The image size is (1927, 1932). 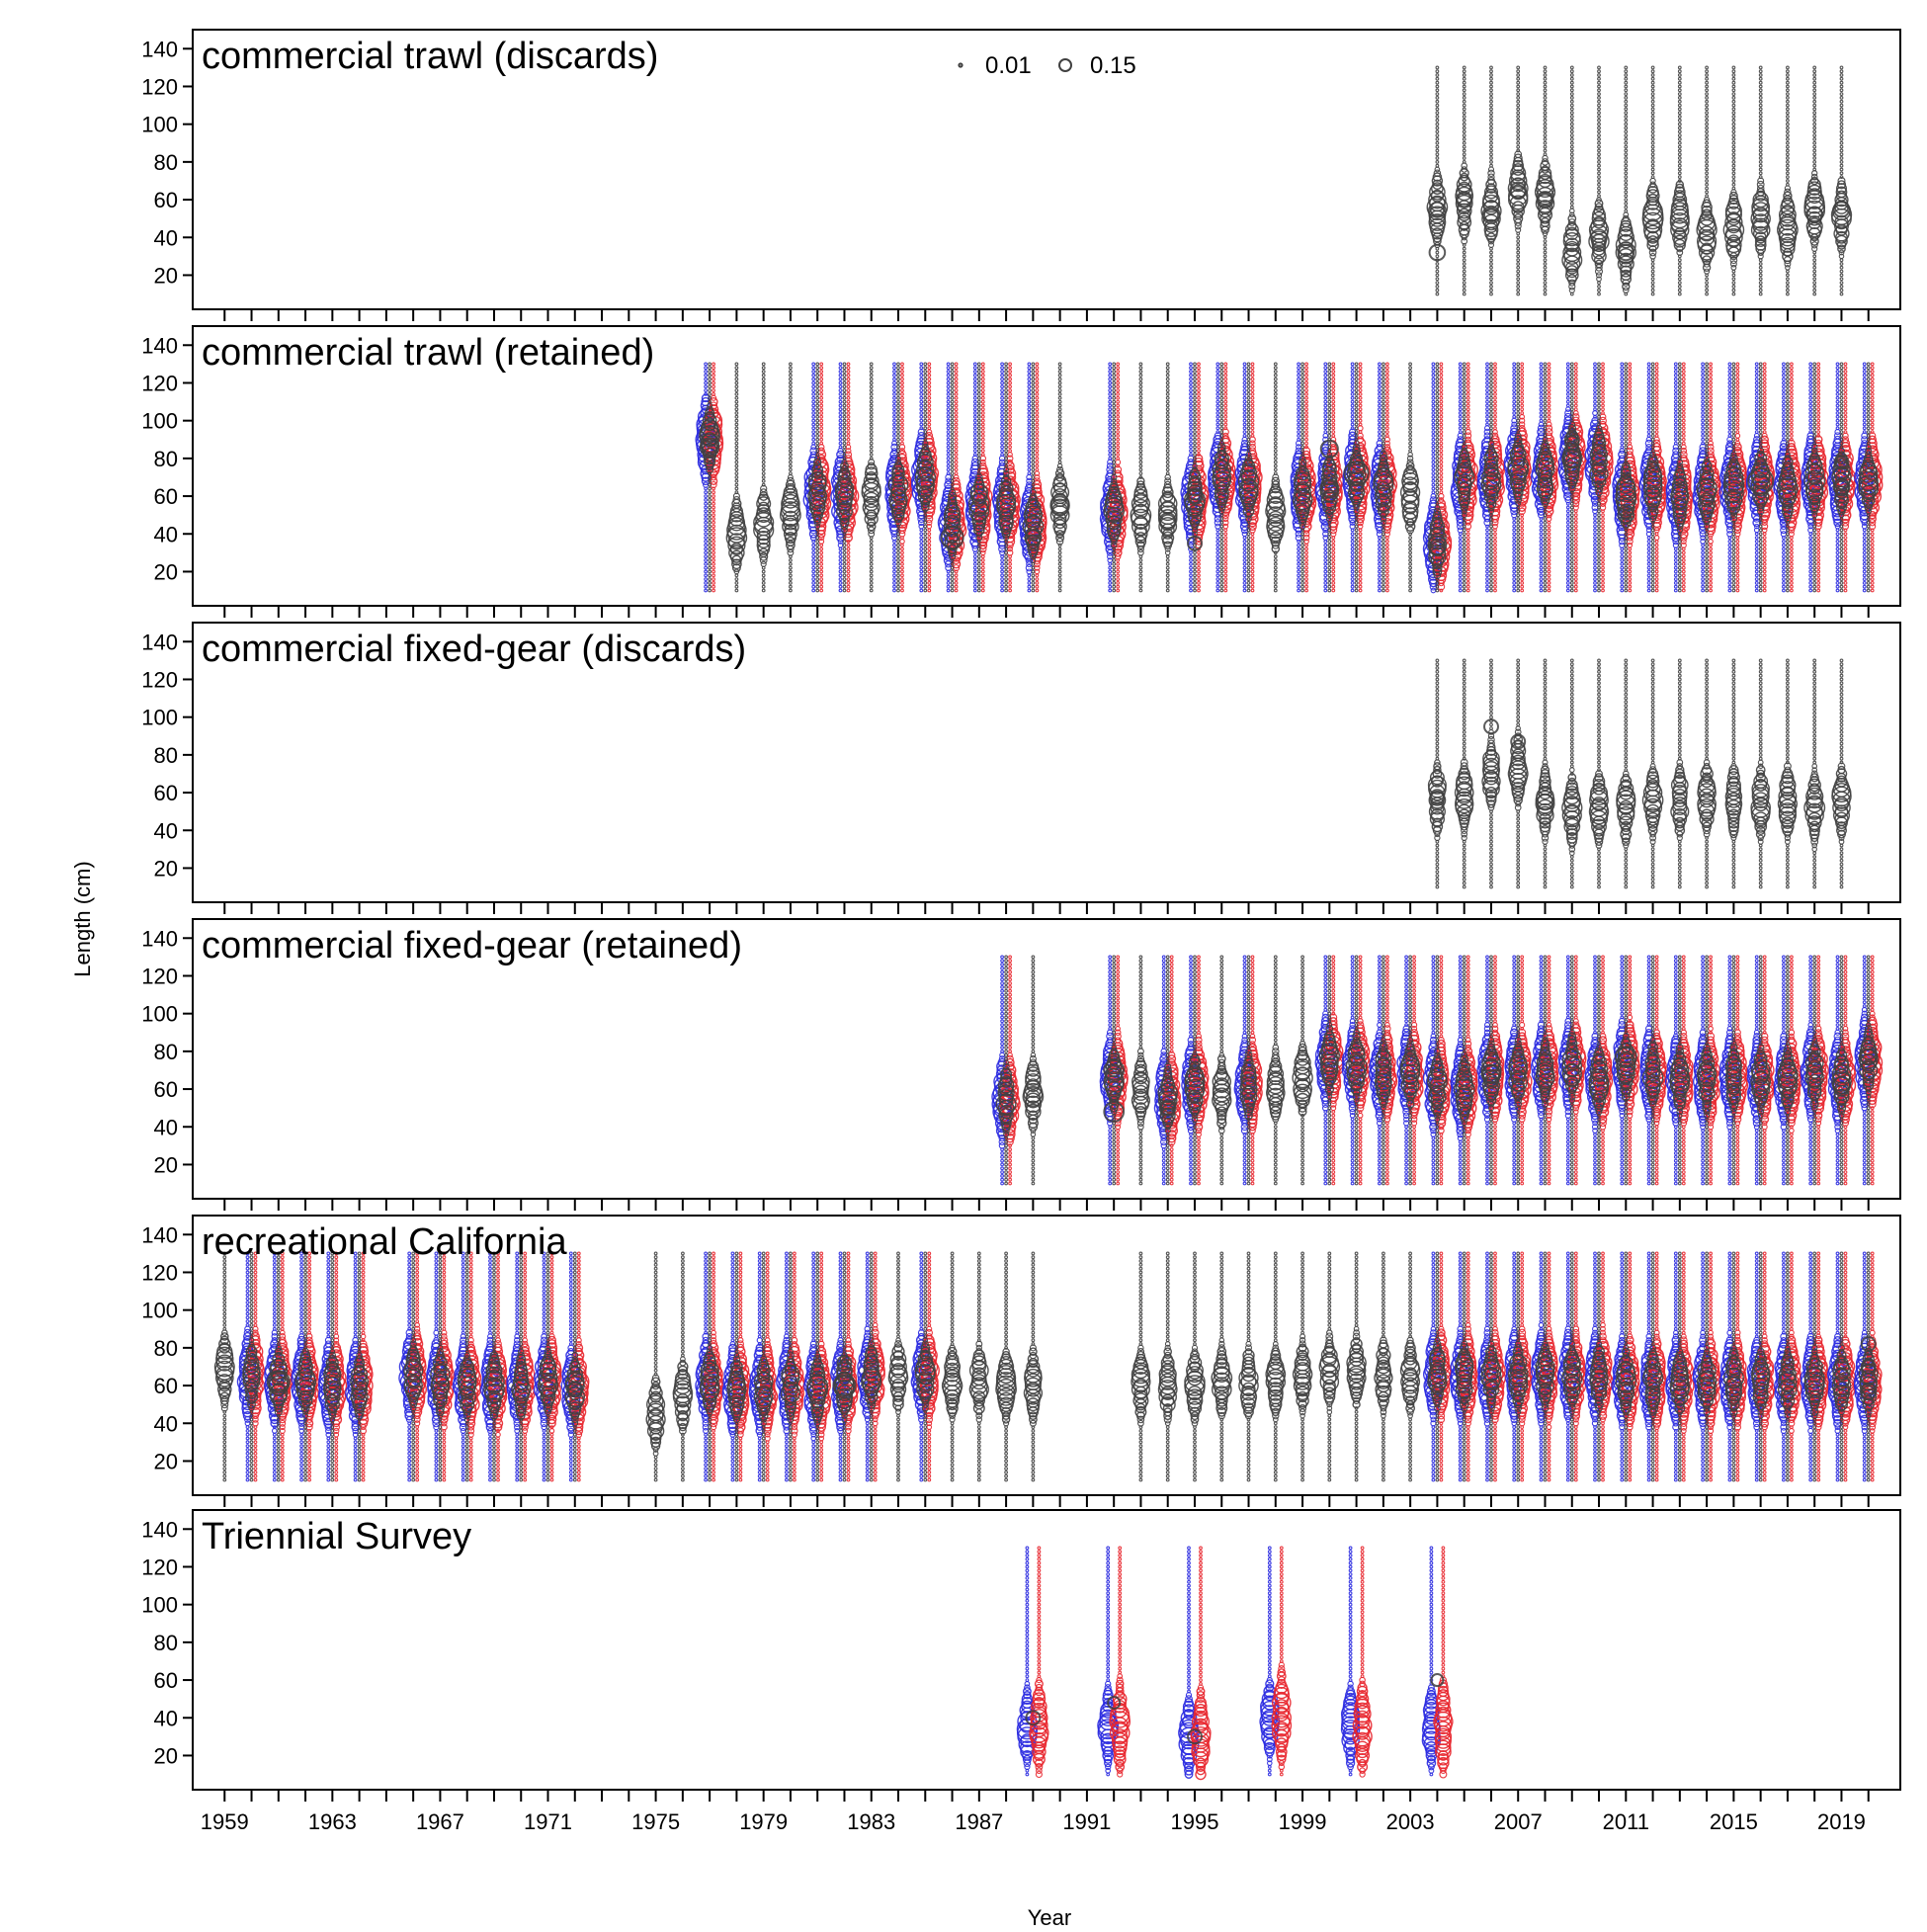 What do you see at coordinates (790, 477) in the screenshot?
I see `year-column-1980` at bounding box center [790, 477].